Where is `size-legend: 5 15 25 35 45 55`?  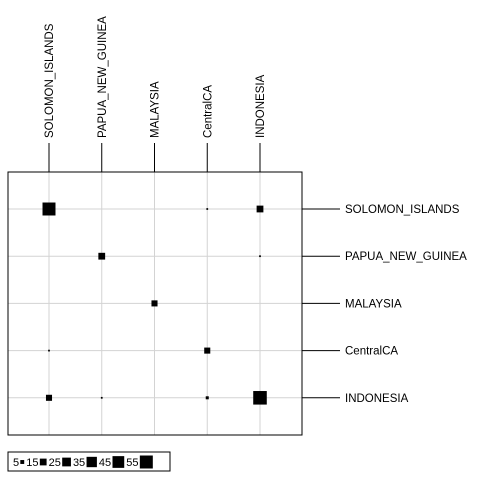 size-legend: 5 15 25 35 45 55 is located at coordinates (89, 461).